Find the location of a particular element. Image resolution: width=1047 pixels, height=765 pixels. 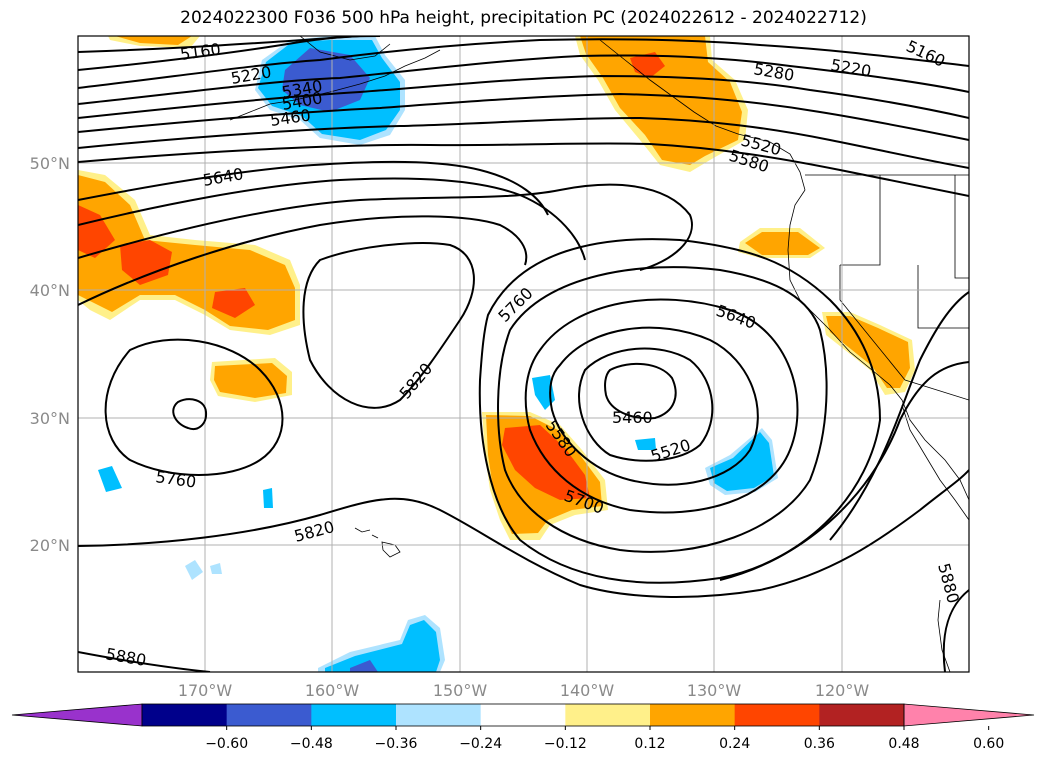

lon-label: 150°W is located at coordinates (460, 690).